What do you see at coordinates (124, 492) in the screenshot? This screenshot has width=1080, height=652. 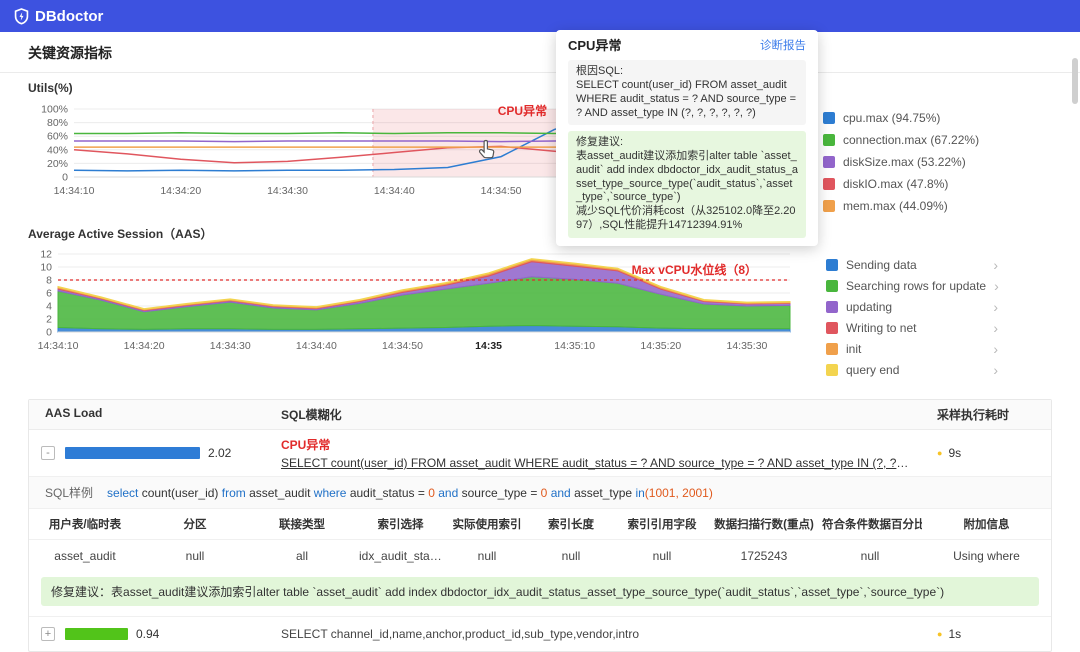 I see `sql-token: select` at bounding box center [124, 492].